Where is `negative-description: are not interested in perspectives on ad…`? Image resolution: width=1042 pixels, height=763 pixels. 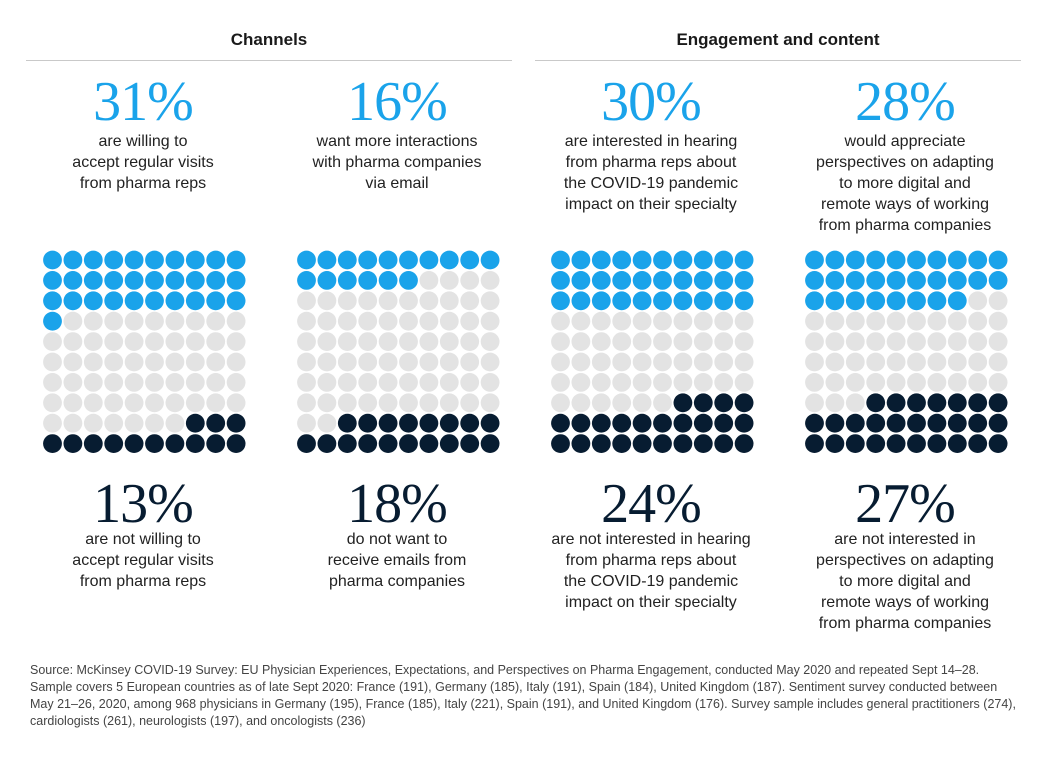 negative-description: are not interested in perspectives on ad… is located at coordinates (905, 581).